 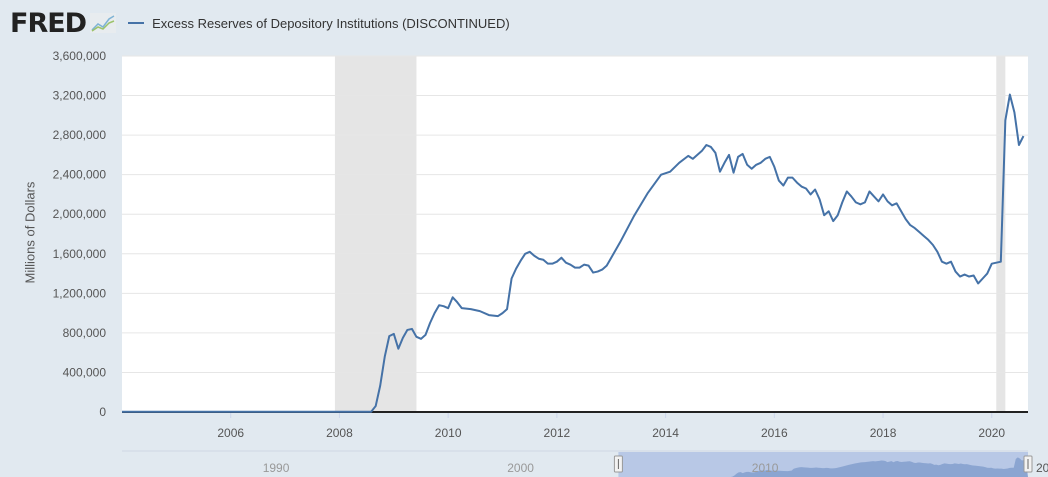 I want to click on x-tick-label: 2010, so click(x=448, y=433).